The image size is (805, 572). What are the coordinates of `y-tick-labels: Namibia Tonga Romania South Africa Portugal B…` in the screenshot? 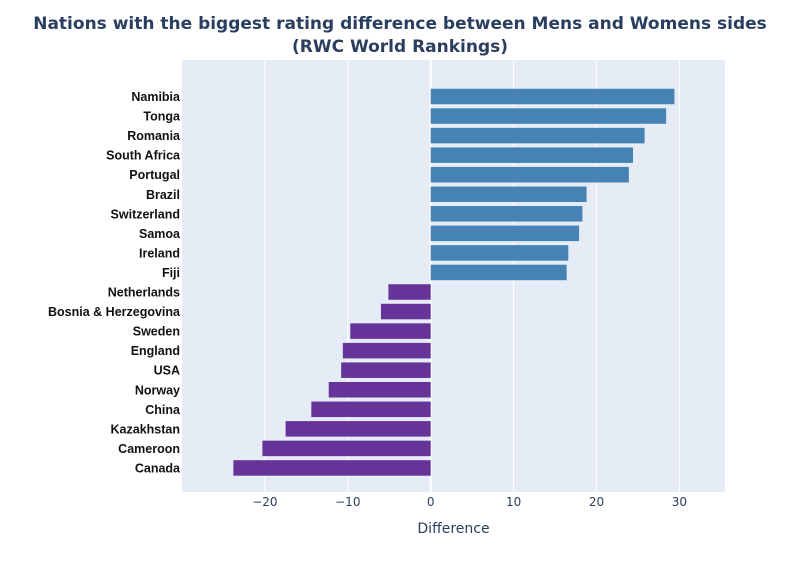 It's located at (114, 282).